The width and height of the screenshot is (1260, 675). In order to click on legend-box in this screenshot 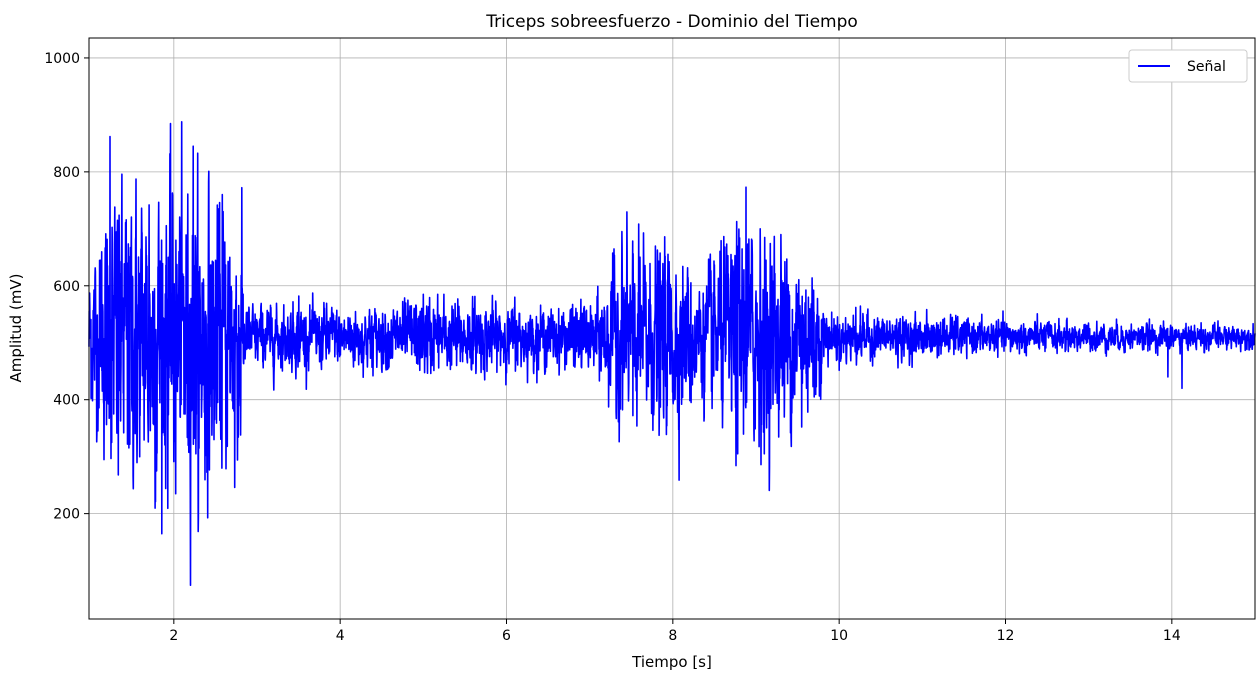, I will do `click(1188, 66)`.